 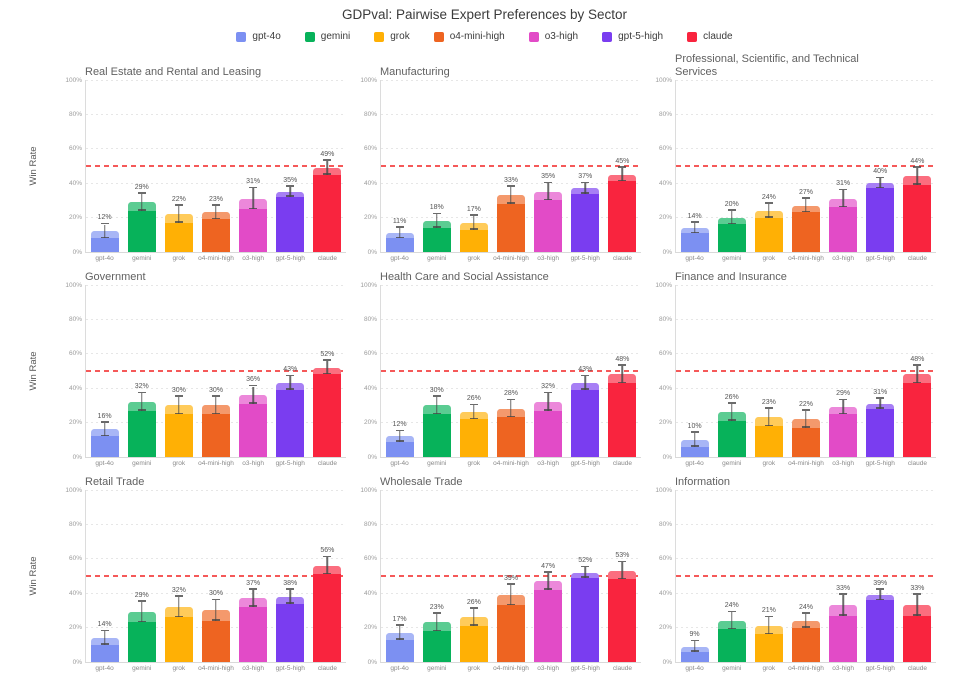 I want to click on legend-item-o3-high: o3-high, so click(x=553, y=36).